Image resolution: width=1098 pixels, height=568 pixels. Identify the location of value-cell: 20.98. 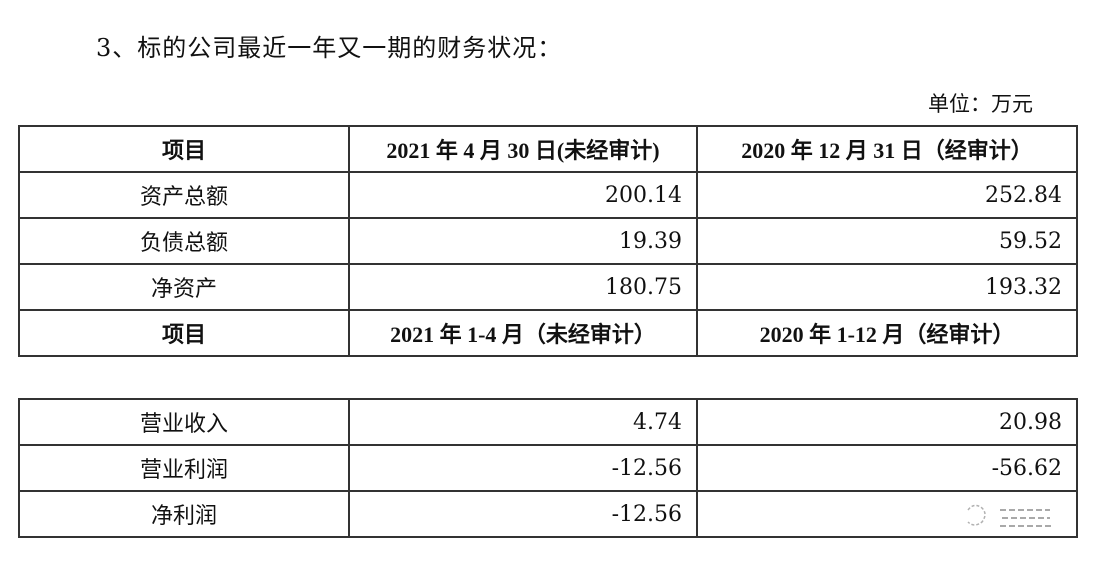
(887, 422).